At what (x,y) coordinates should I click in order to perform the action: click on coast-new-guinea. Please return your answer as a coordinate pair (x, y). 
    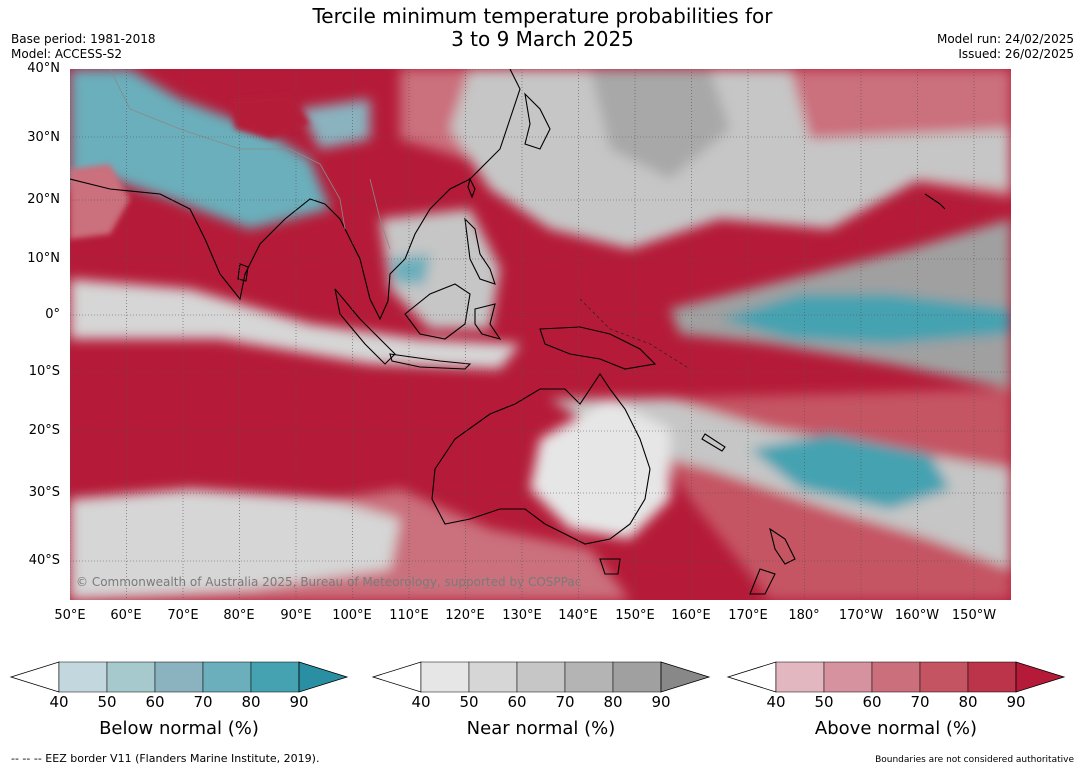
    Looking at the image, I should click on (598, 348).